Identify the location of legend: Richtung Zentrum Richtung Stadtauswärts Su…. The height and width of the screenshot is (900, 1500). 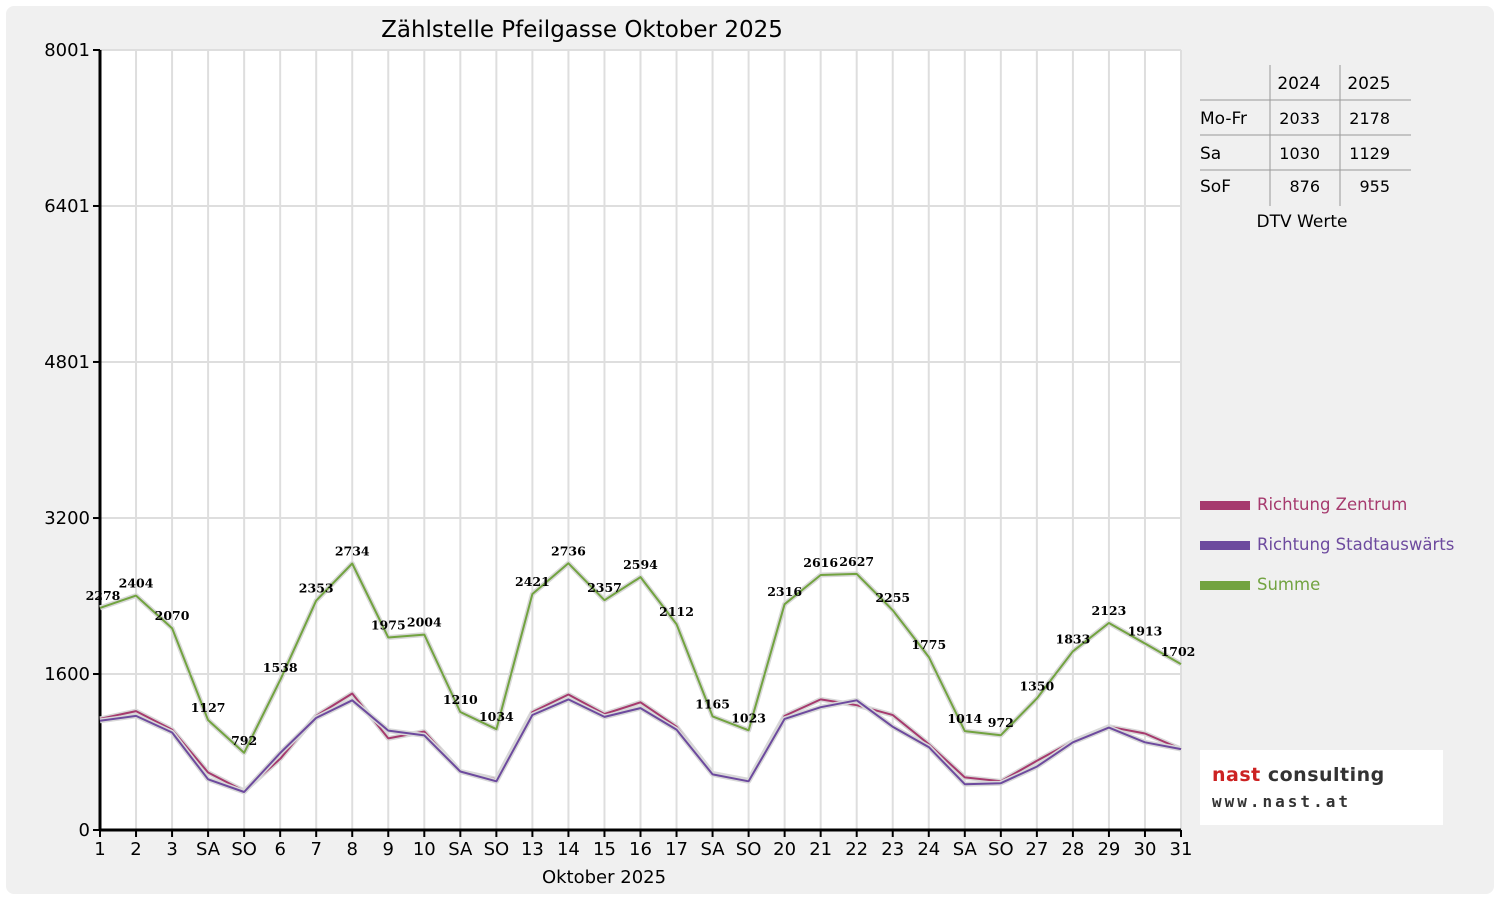
(1327, 544).